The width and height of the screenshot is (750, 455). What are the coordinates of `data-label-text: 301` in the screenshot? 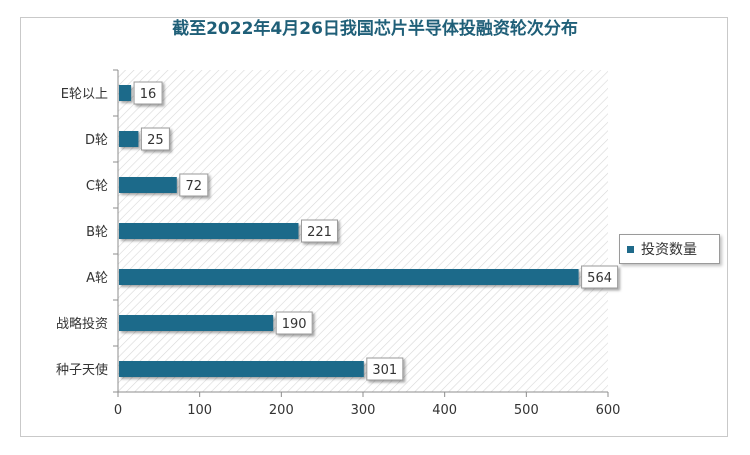 It's located at (384, 370).